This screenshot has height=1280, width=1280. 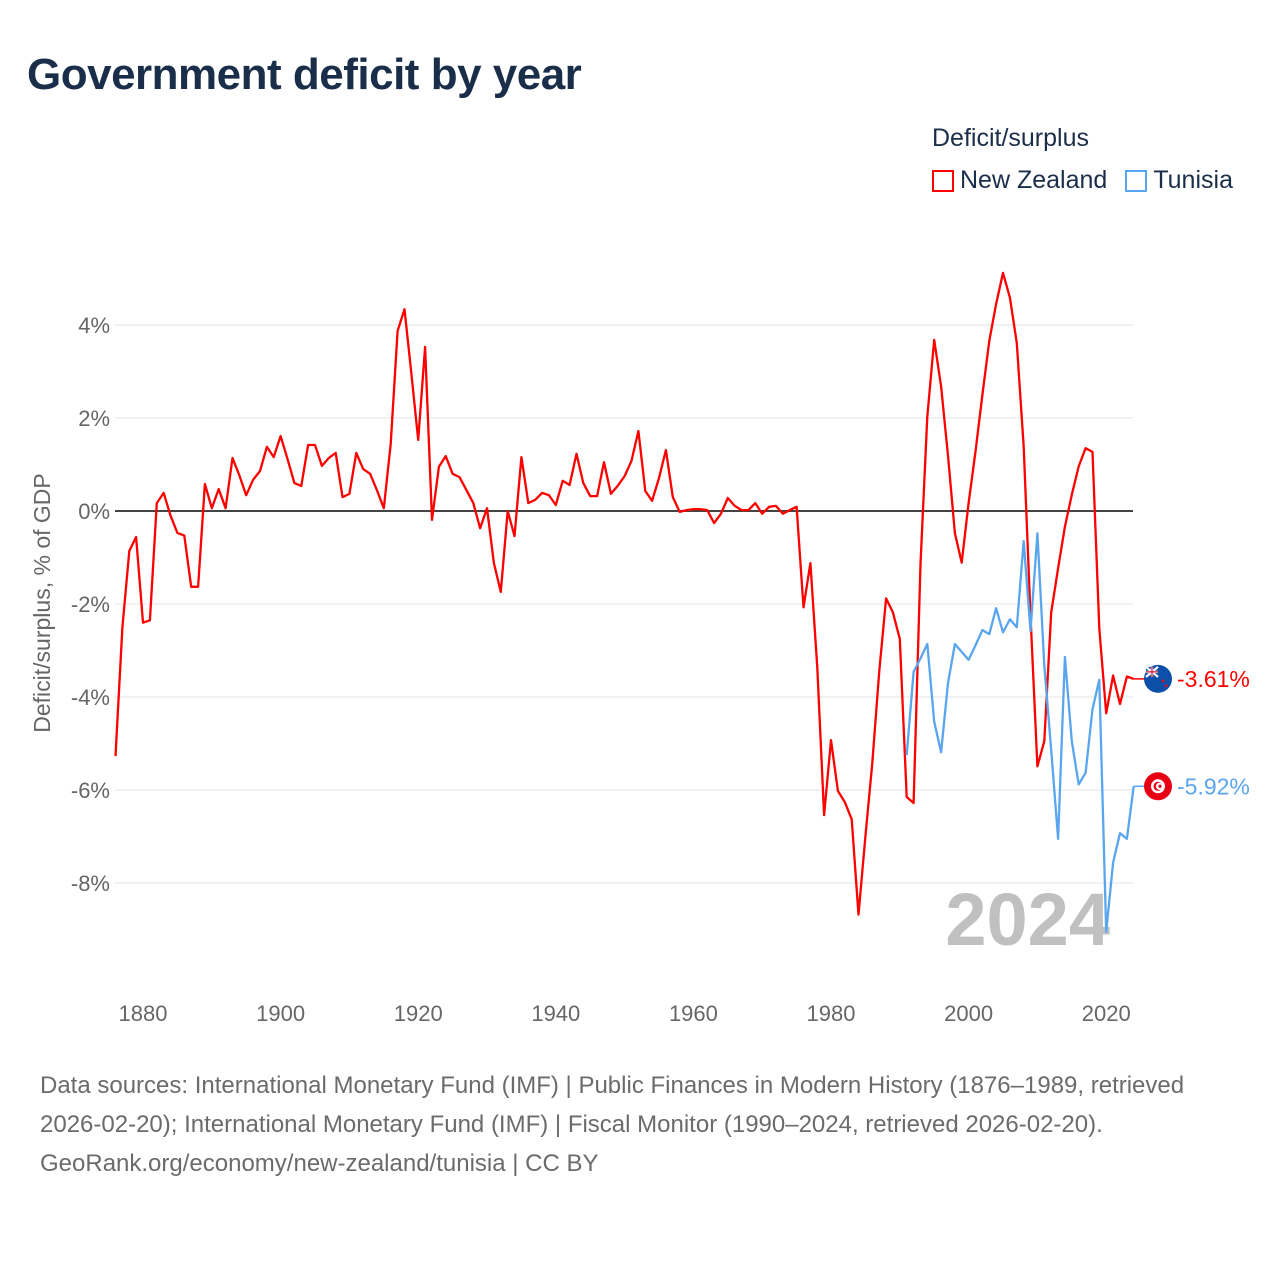 I want to click on end-value-label: -5.92%, so click(x=1213, y=786).